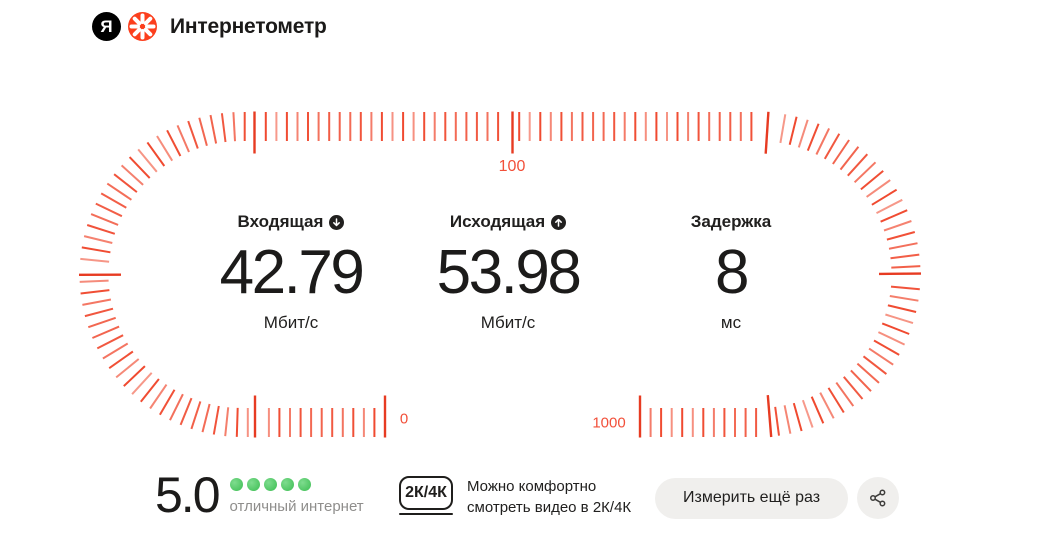 This screenshot has width=1064, height=555. What do you see at coordinates (248, 26) in the screenshot?
I see `page-title: Интернетометр` at bounding box center [248, 26].